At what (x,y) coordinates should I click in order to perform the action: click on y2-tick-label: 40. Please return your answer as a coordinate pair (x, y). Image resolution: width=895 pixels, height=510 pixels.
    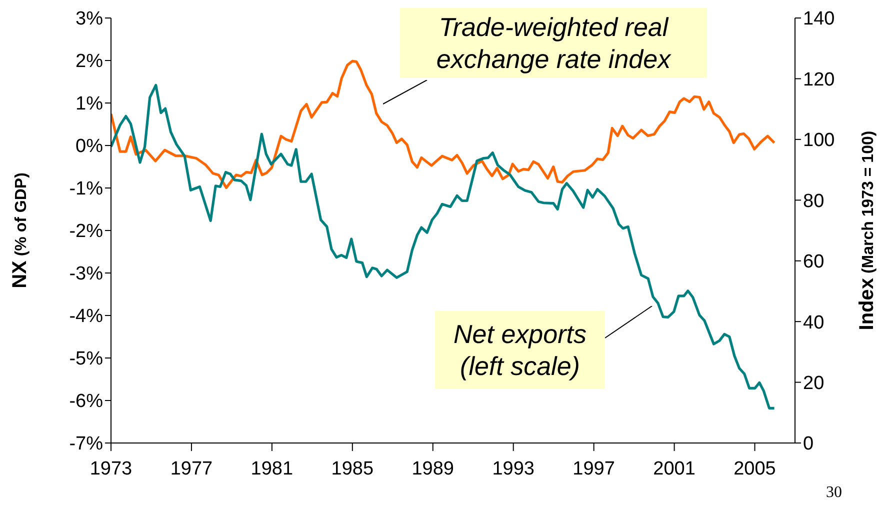
    Looking at the image, I should click on (813, 323).